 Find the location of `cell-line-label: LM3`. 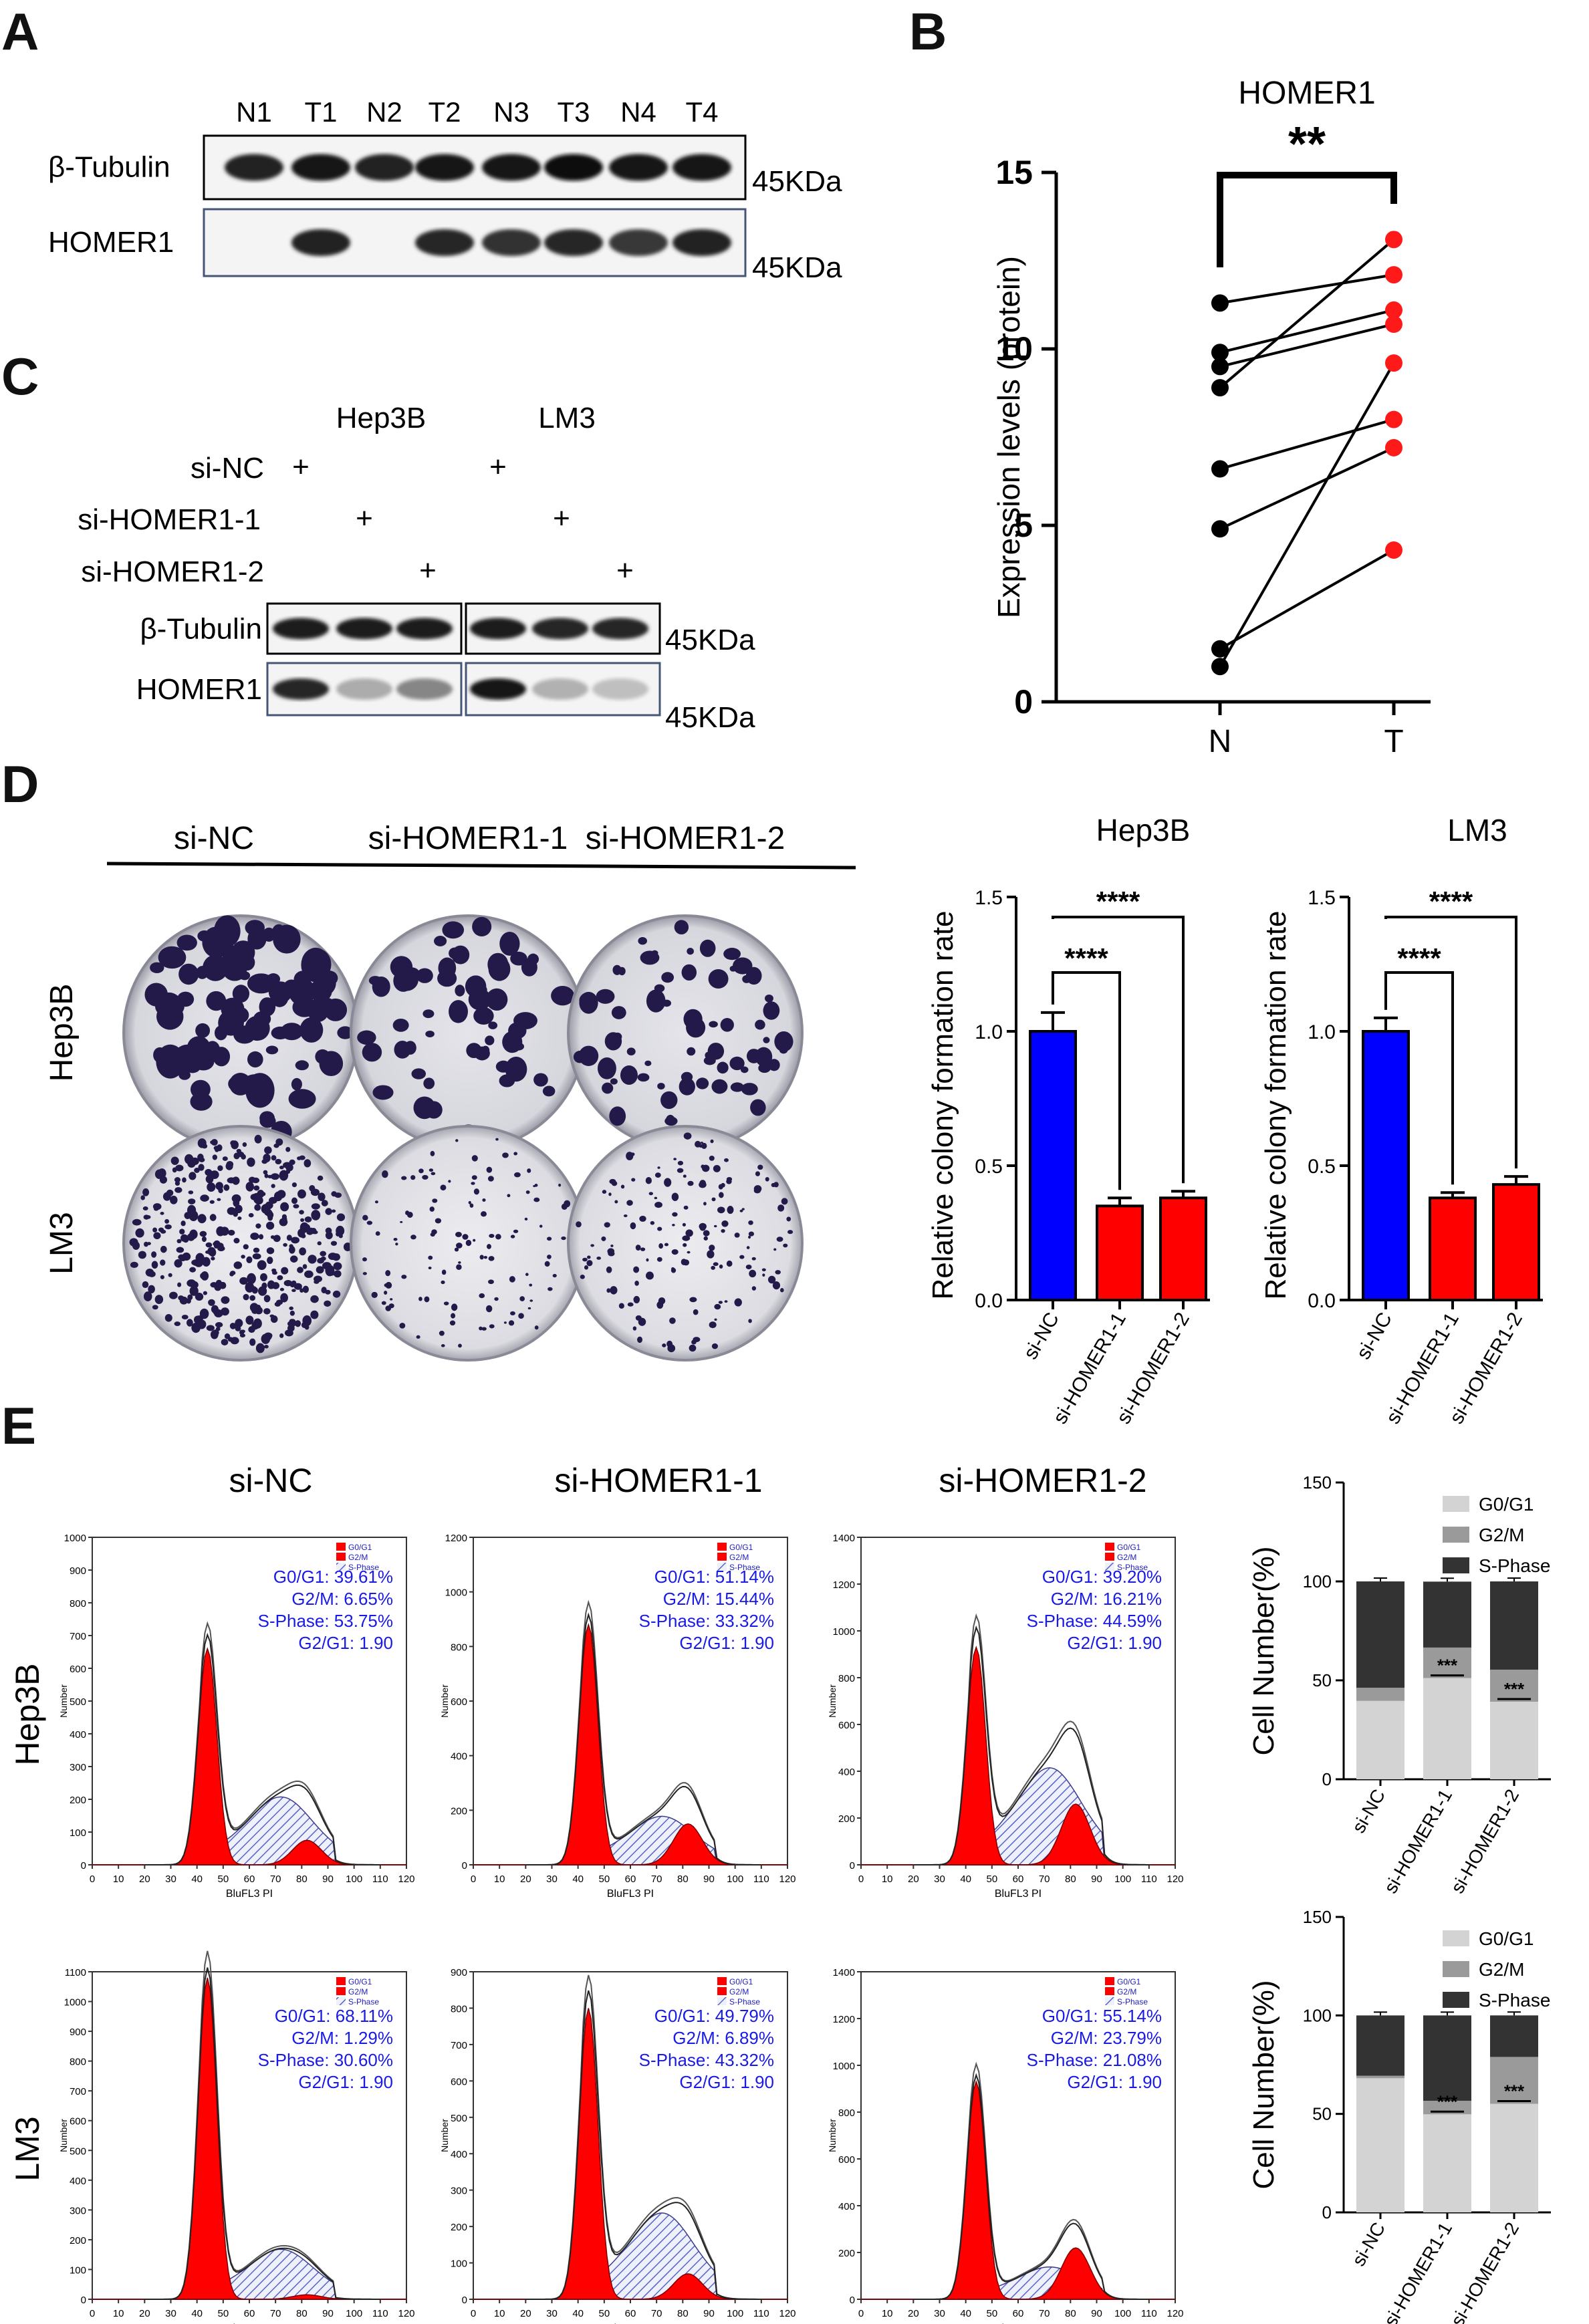

cell-line-label: LM3 is located at coordinates (567, 418).